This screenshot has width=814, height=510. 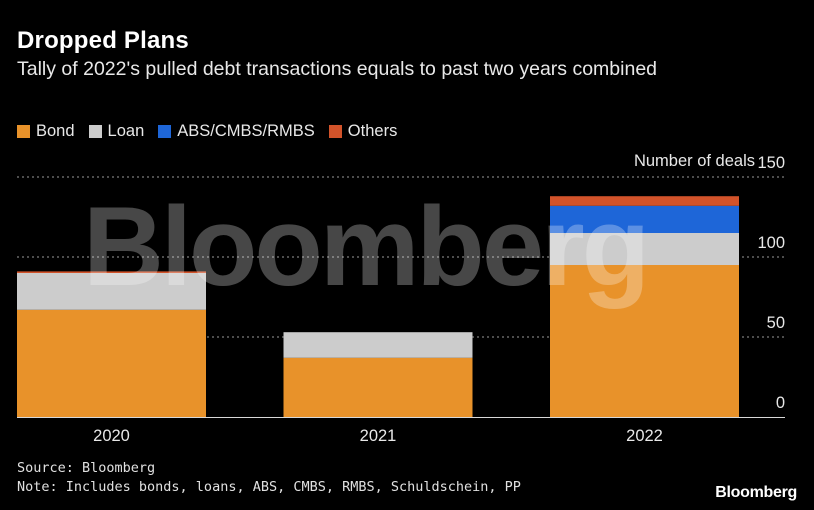 I want to click on bar-others-2022, so click(x=644, y=201).